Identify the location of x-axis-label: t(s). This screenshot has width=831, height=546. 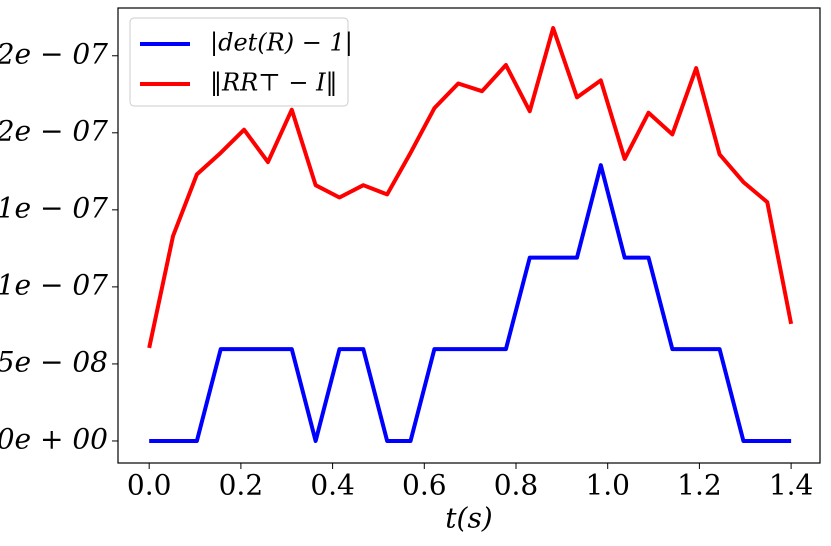
(468, 518).